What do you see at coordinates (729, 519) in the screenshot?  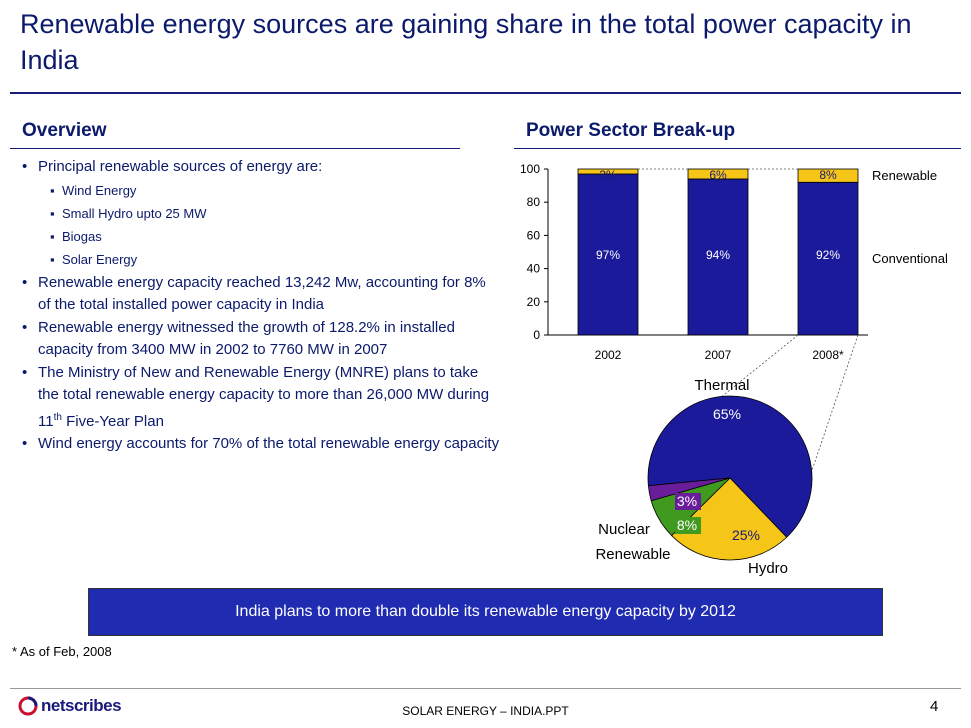 I see `pie-slice-hydro` at bounding box center [729, 519].